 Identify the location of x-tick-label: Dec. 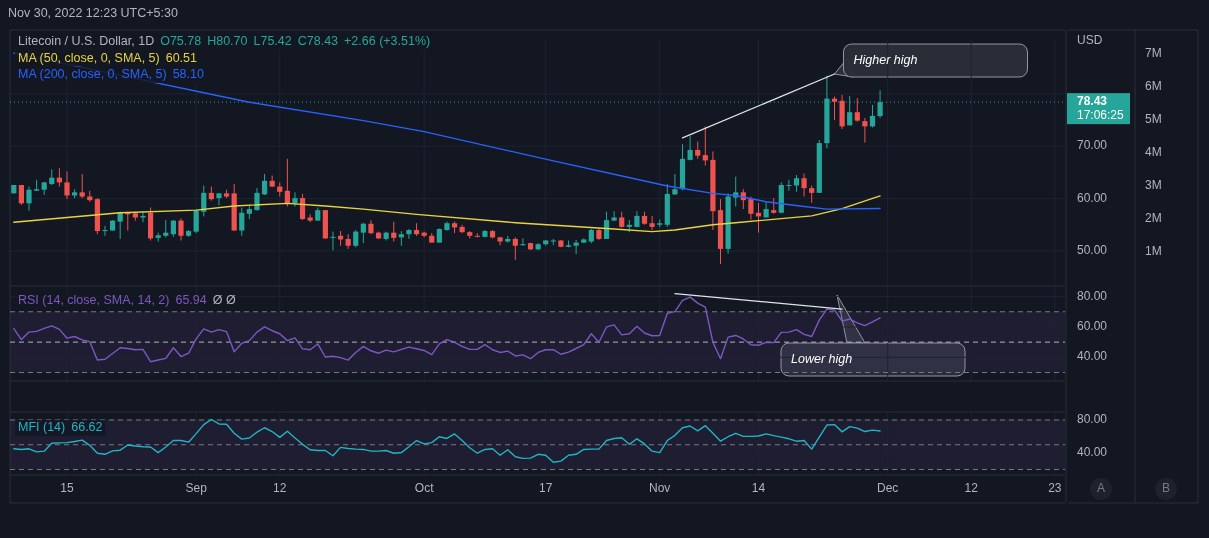
(888, 488).